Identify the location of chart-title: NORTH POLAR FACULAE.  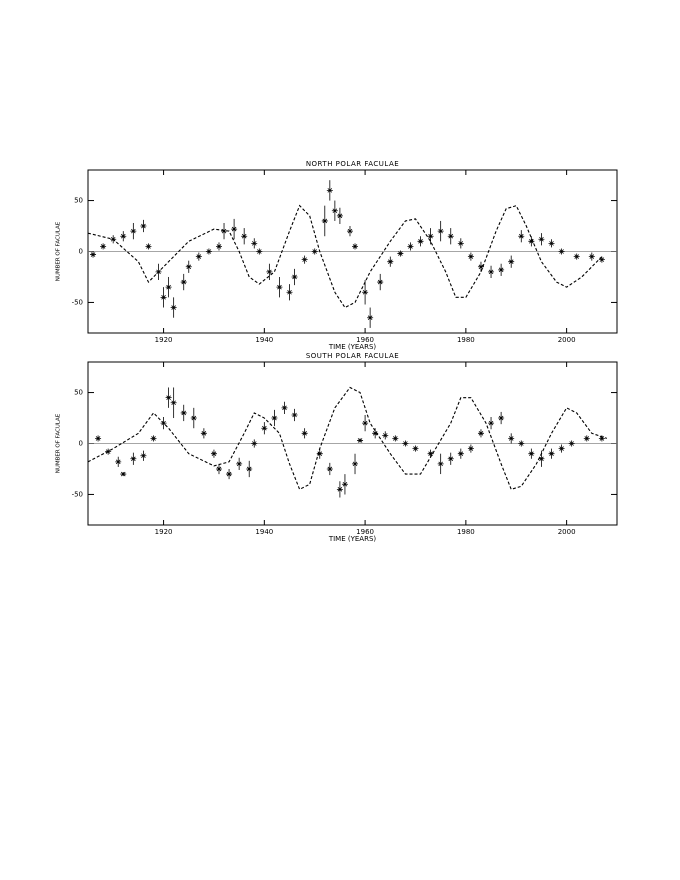
(352, 164).